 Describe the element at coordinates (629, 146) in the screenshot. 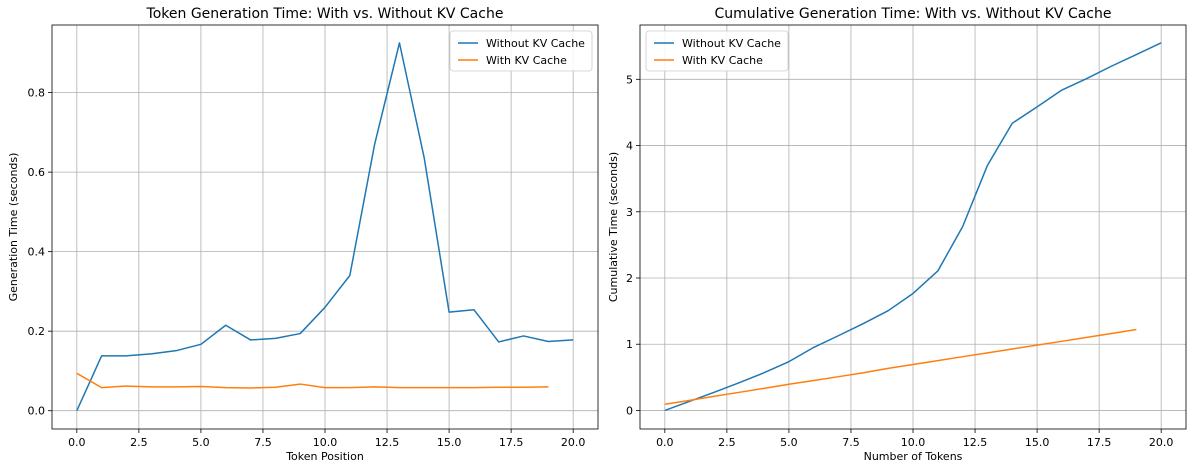

I see `y-tick-label: 4` at that location.